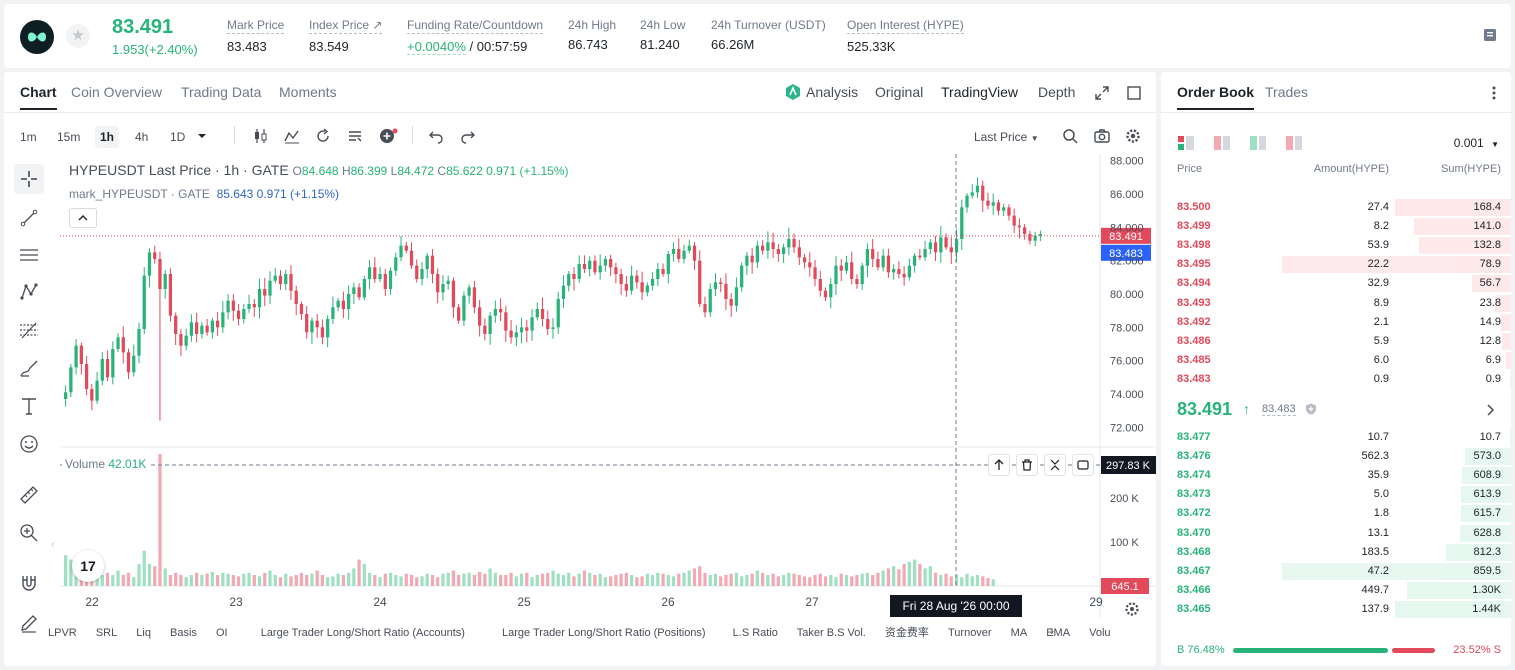 Image resolution: width=1515 pixels, height=670 pixels. I want to click on ruler-tool, so click(29, 495).